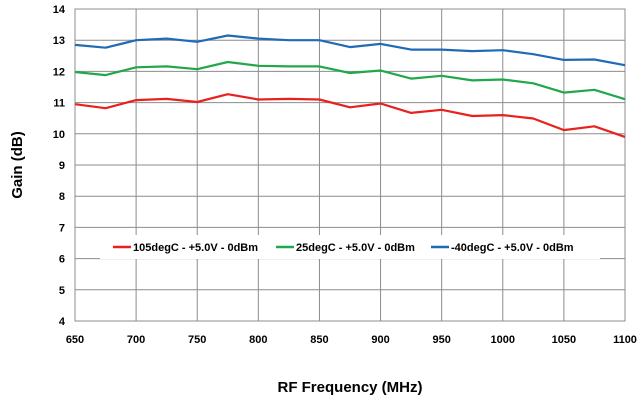 The width and height of the screenshot is (642, 405). I want to click on y-tick-label: 9, so click(62, 166).